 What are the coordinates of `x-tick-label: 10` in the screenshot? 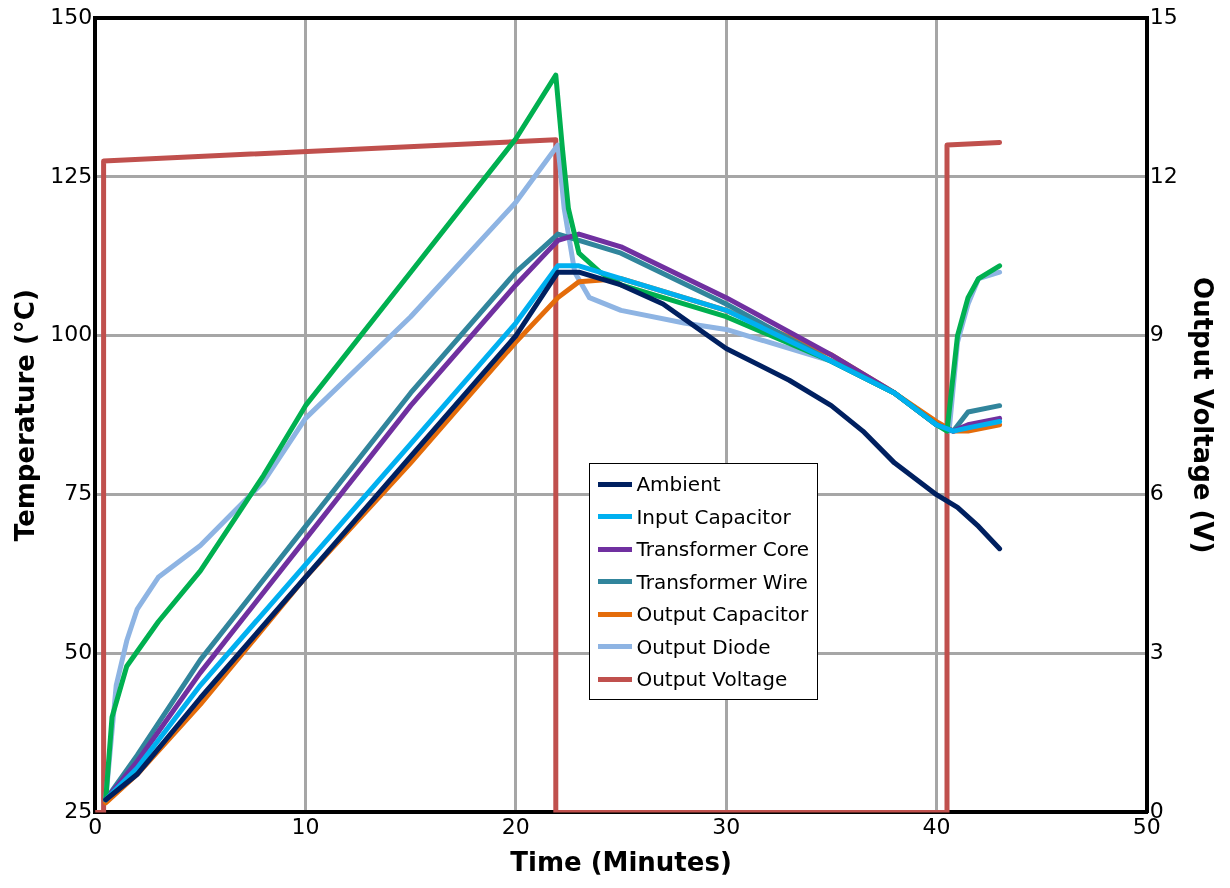 It's located at (305, 827).